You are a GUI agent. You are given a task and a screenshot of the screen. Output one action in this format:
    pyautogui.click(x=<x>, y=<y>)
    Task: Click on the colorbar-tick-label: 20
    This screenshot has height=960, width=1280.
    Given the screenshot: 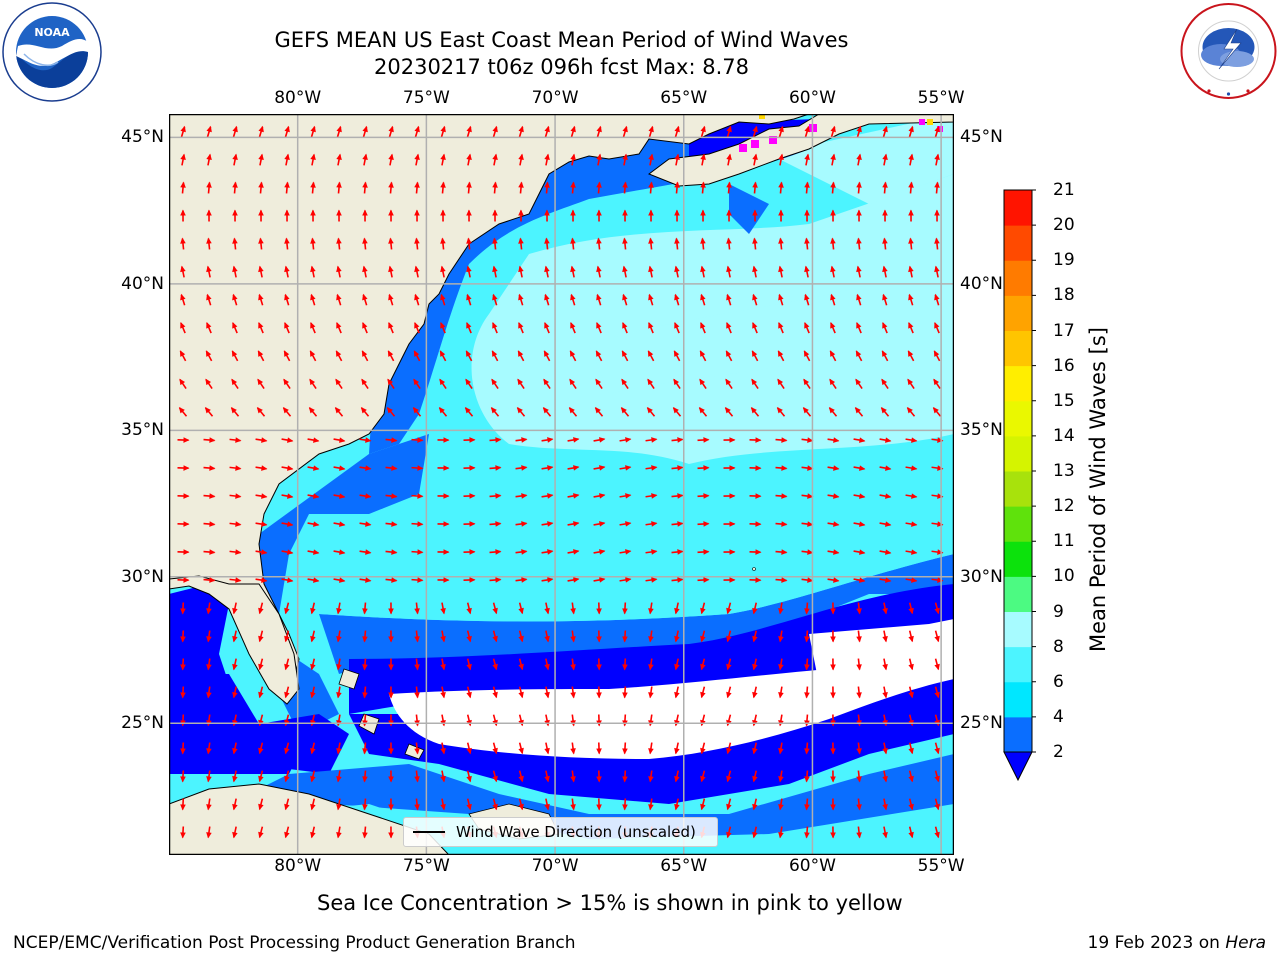 What is the action you would take?
    pyautogui.click(x=1064, y=225)
    